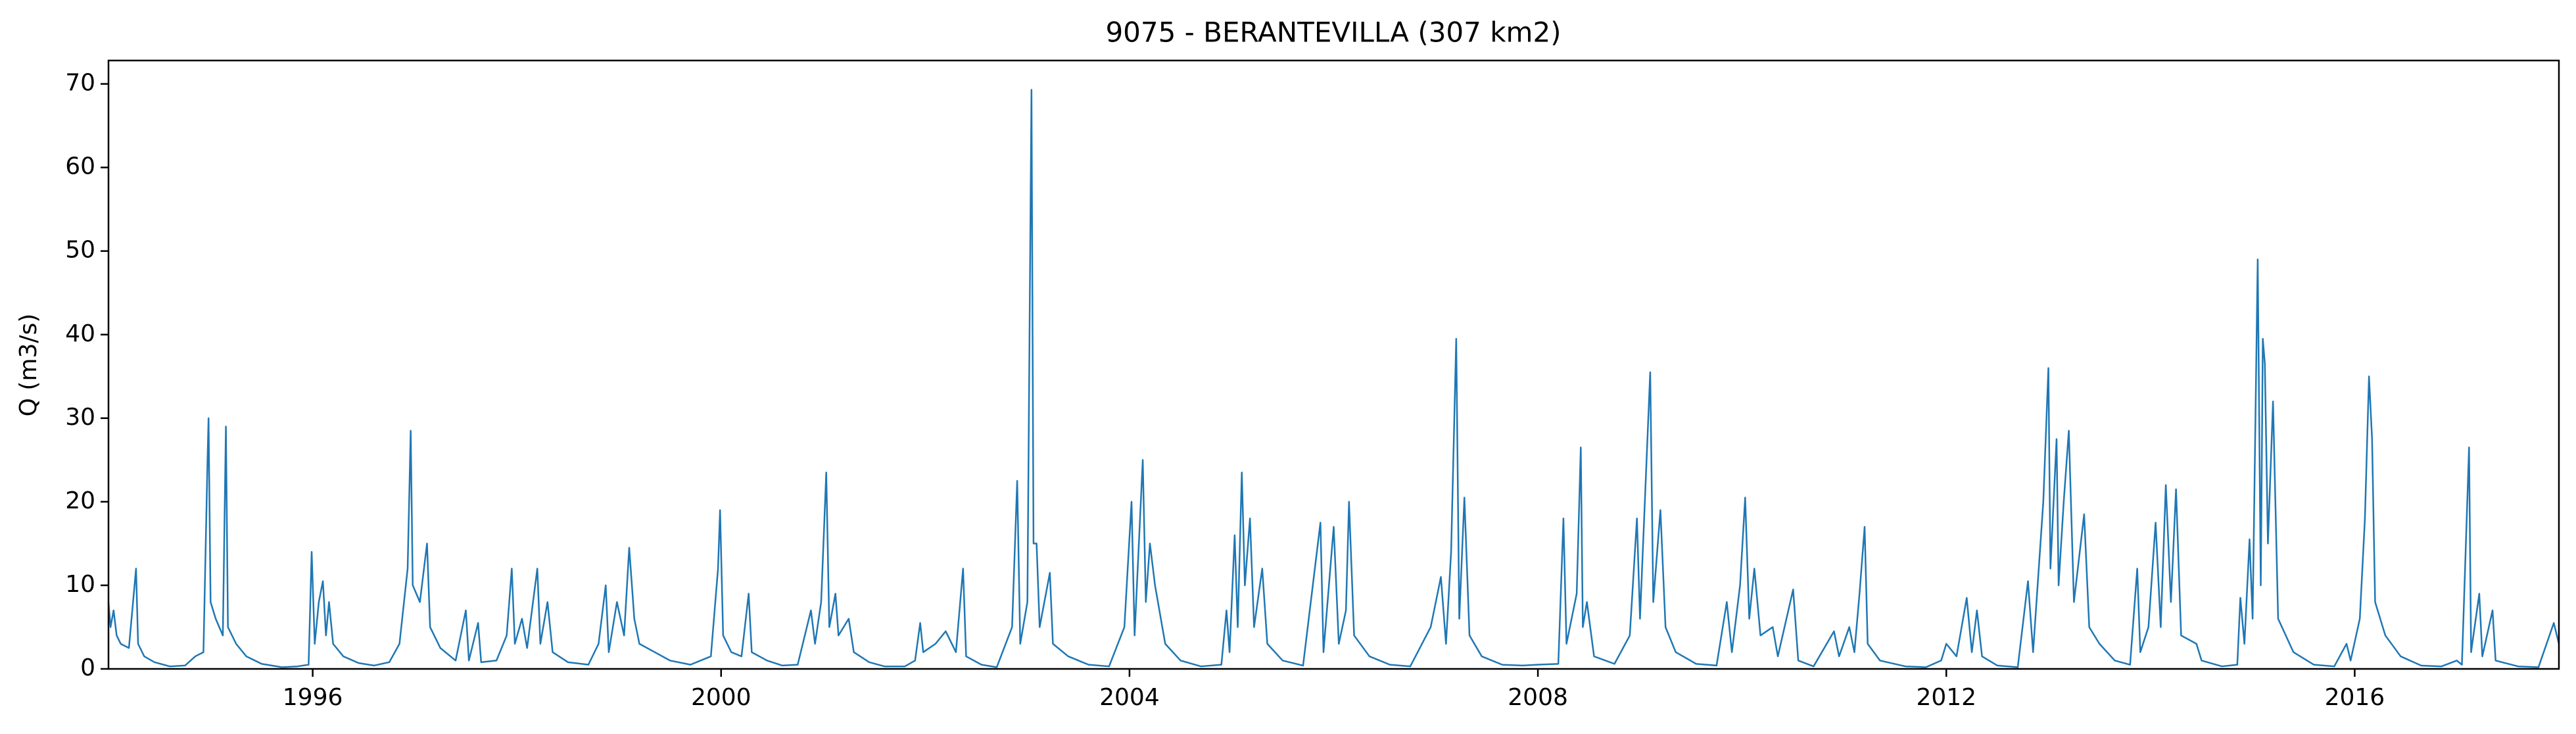  I want to click on x-tick-label: 1996, so click(313, 697).